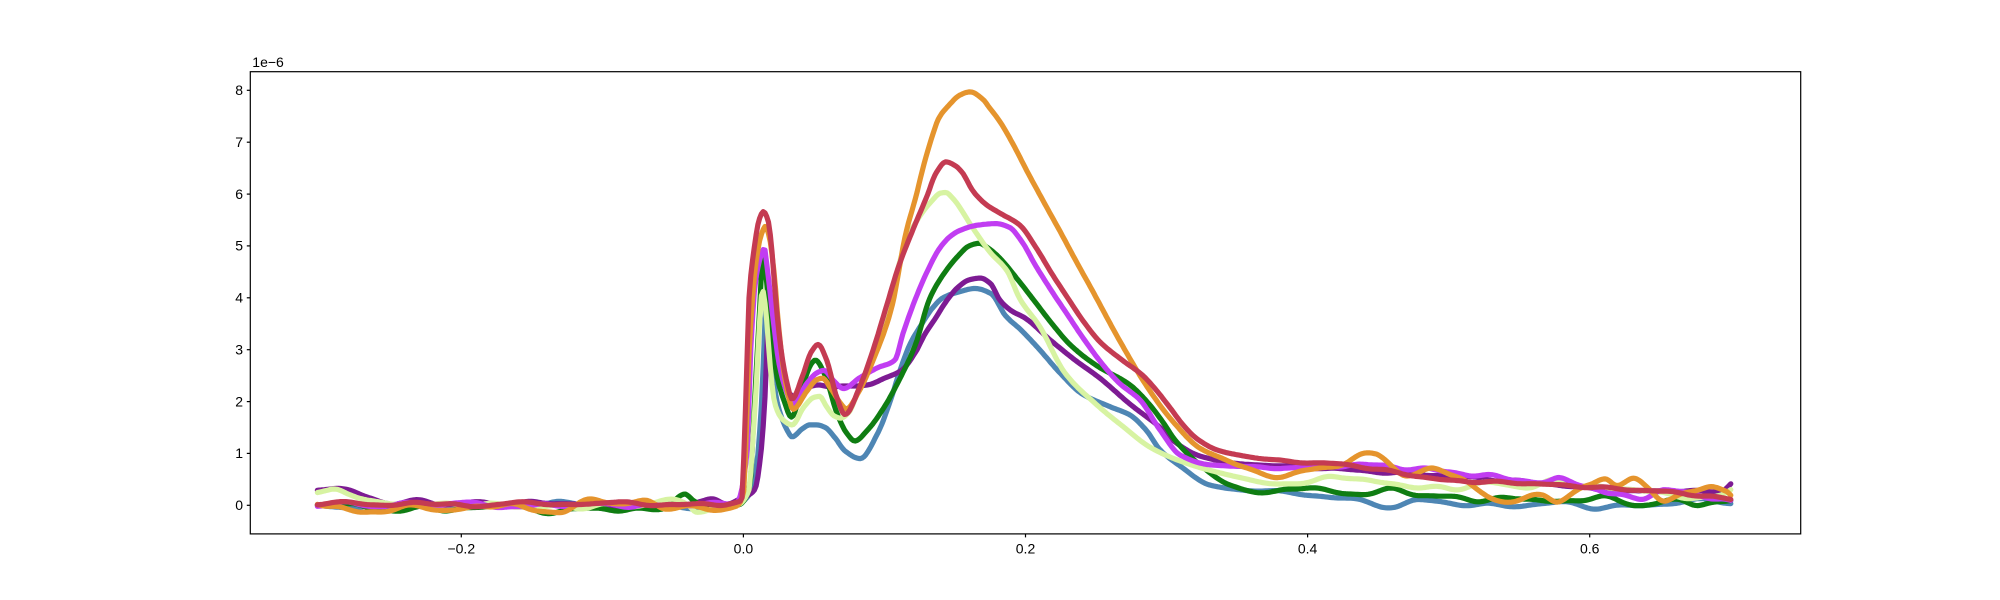 The image size is (2000, 600). I want to click on svg-text: 1, so click(239, 453).